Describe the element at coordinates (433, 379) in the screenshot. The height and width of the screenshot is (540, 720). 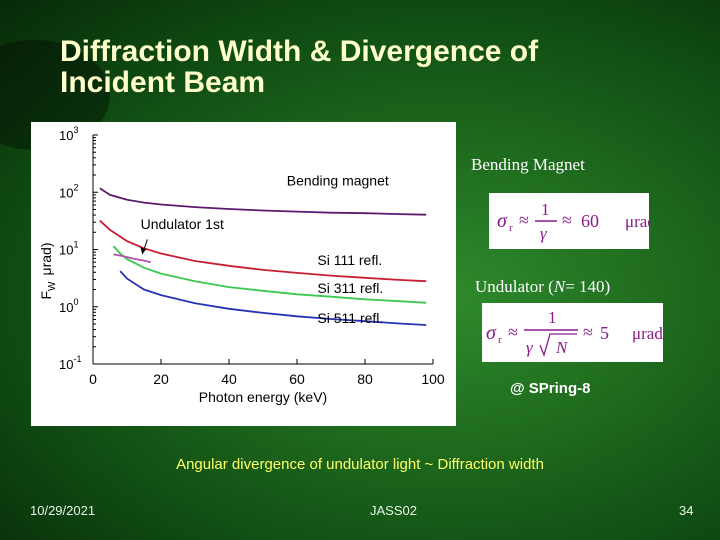
I see `x-tick-label: 100` at that location.